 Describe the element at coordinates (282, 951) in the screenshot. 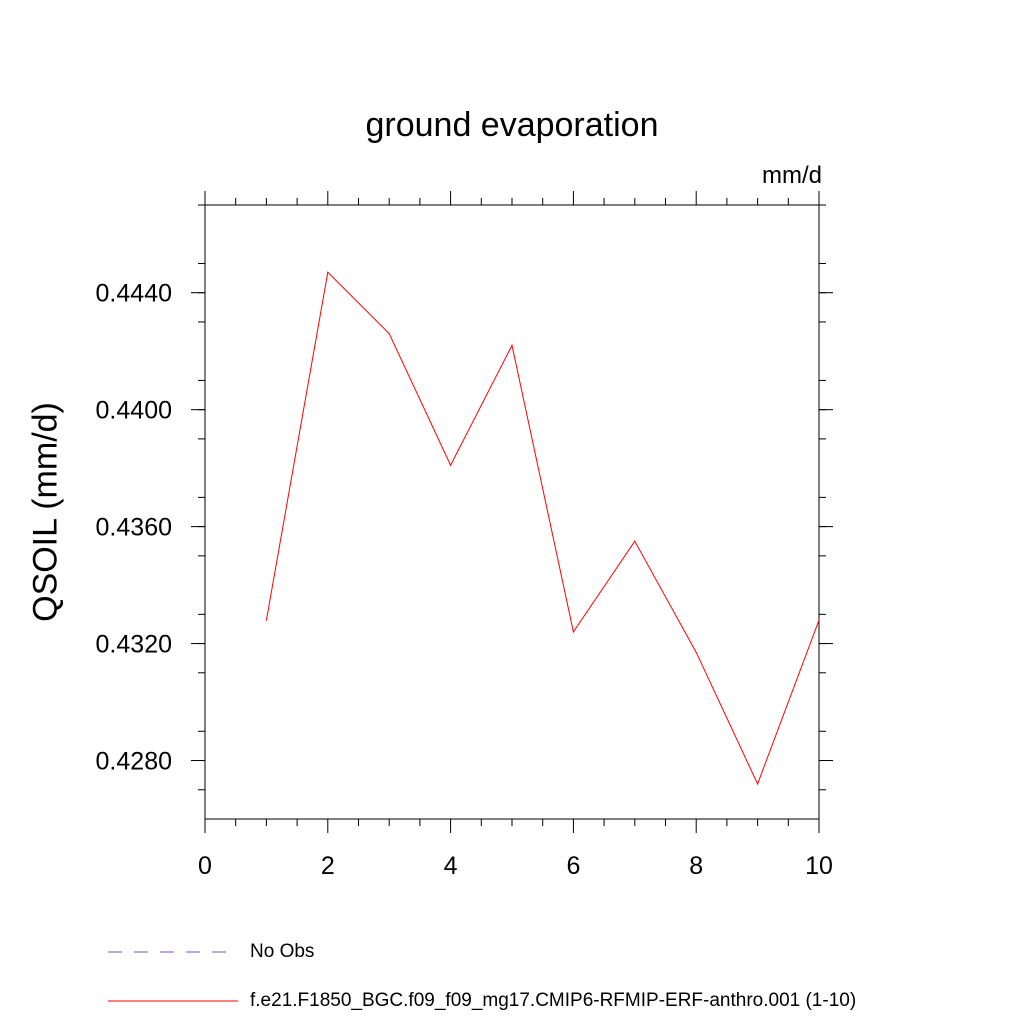

I see `legend-label-no-obs: No Obs` at that location.